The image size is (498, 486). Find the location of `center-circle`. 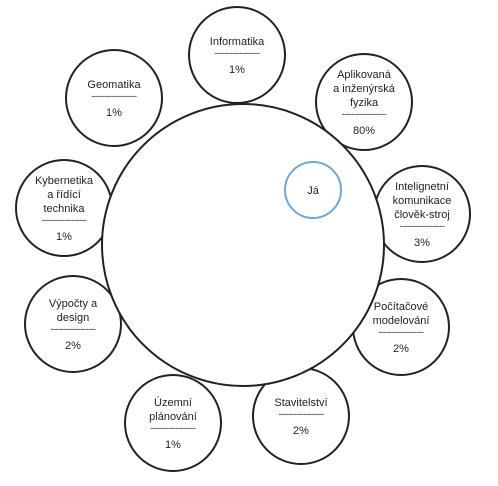

center-circle is located at coordinates (313, 190).